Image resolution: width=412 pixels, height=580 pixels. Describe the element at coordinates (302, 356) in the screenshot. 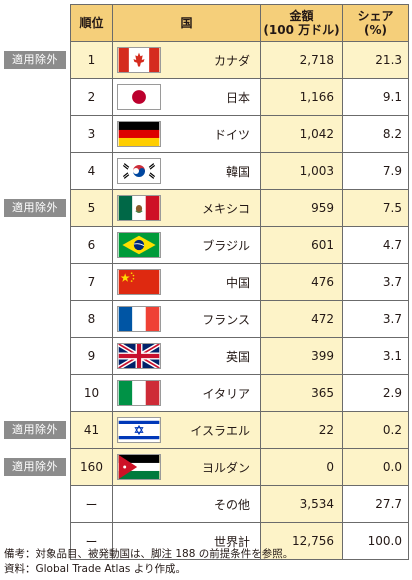

I see `amount-cell: 399` at that location.